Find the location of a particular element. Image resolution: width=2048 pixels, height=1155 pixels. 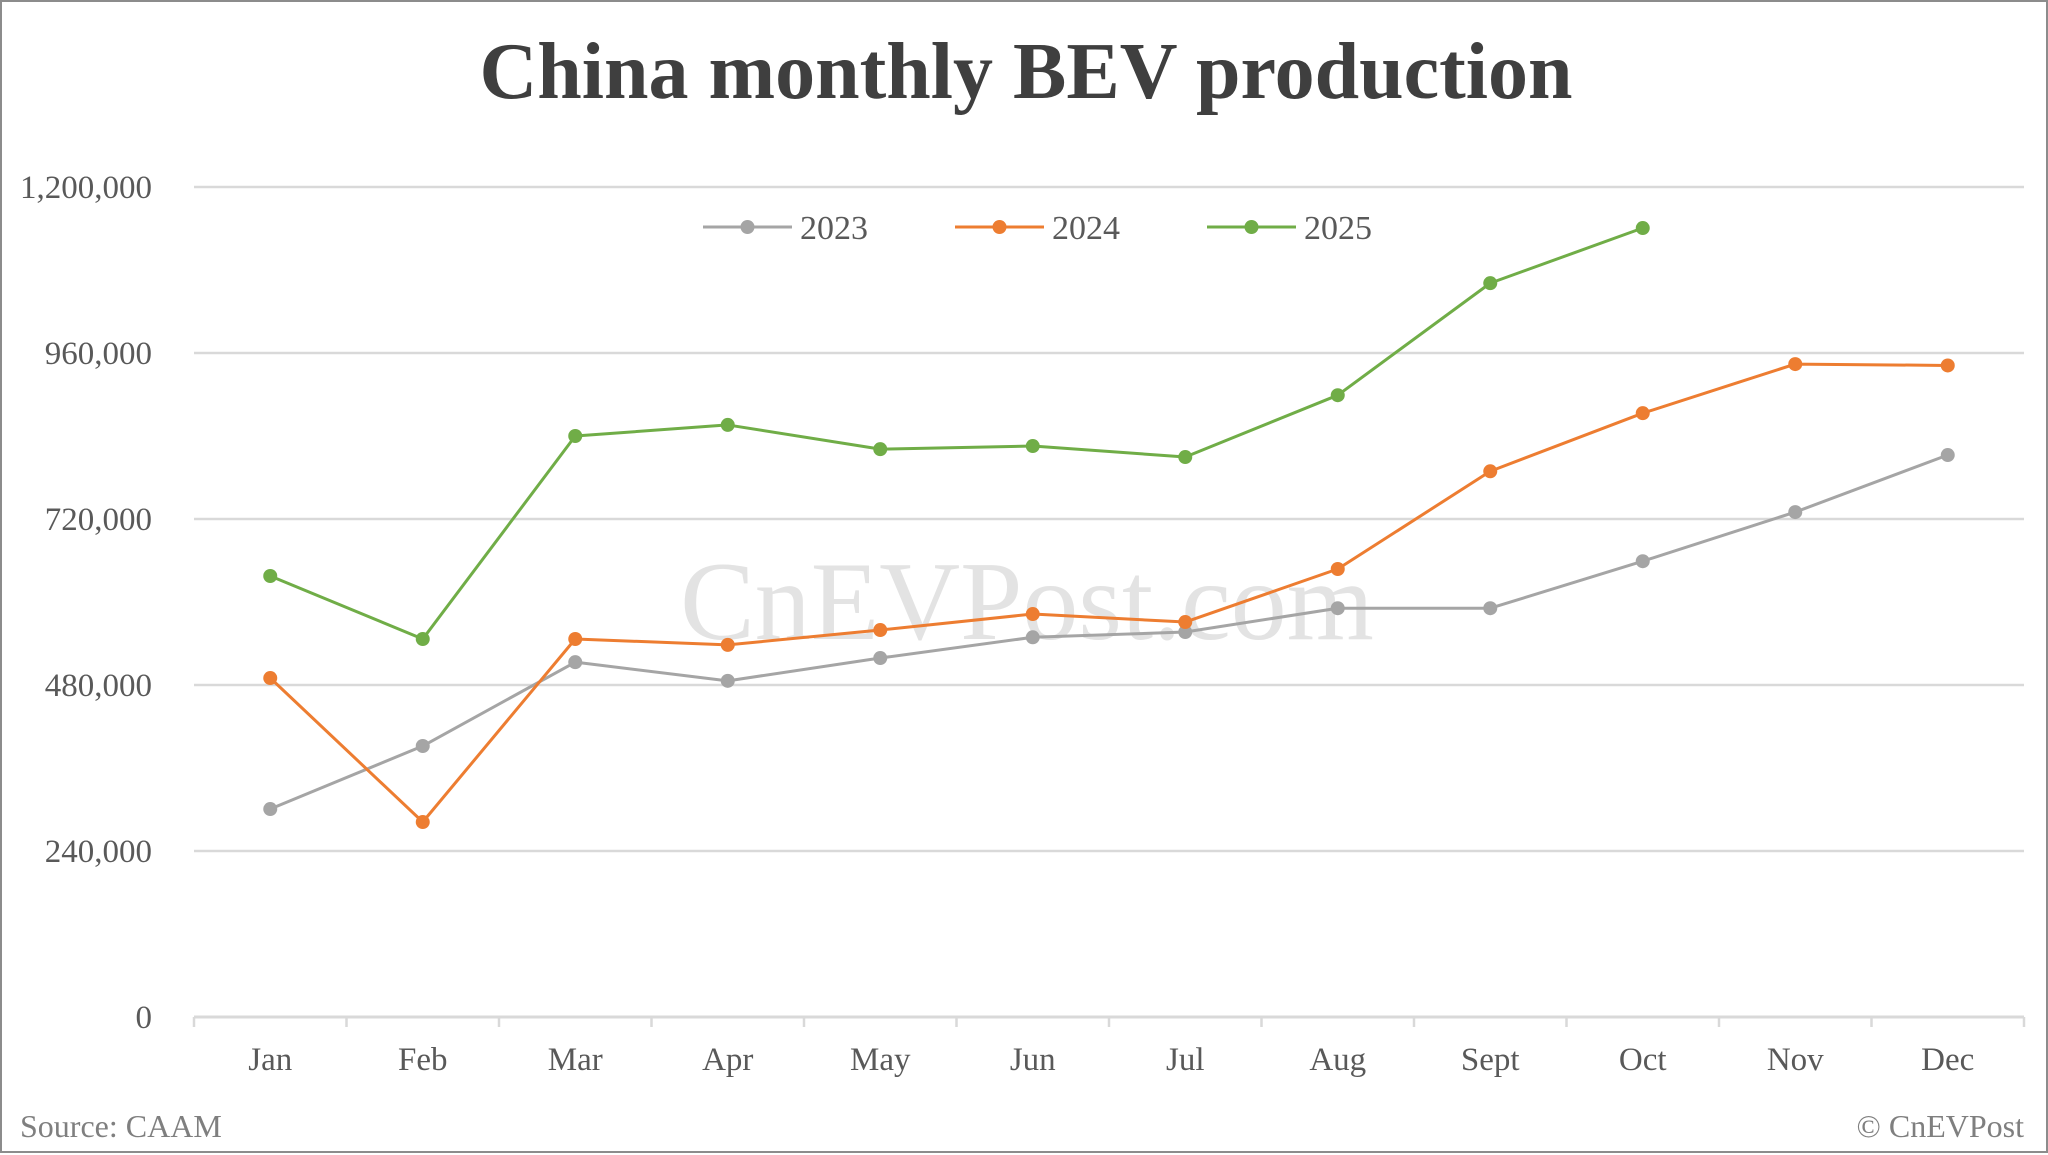

x-tick-label: Jun is located at coordinates (1033, 1060).